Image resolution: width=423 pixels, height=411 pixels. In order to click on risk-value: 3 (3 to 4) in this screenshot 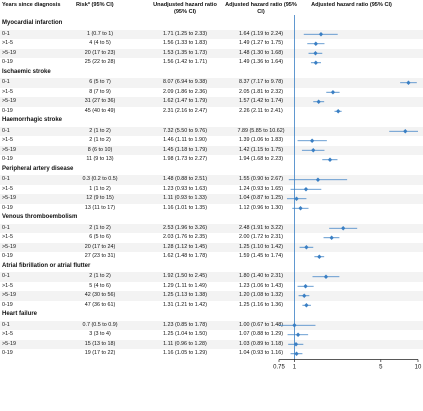, I will do `click(100, 334)`.